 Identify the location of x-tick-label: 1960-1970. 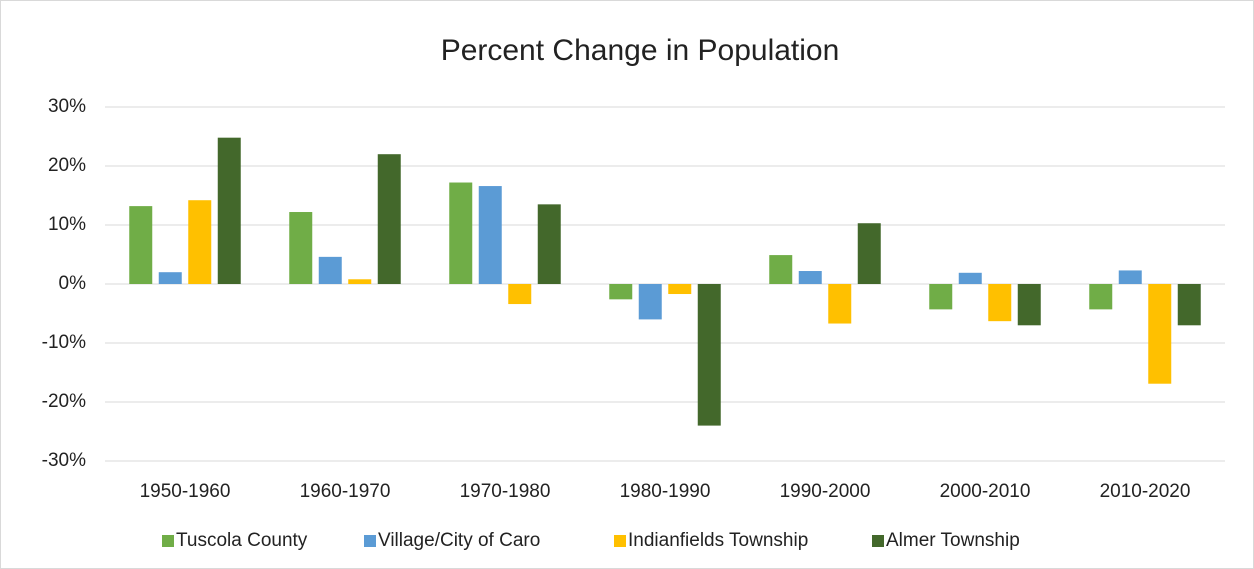
(345, 491).